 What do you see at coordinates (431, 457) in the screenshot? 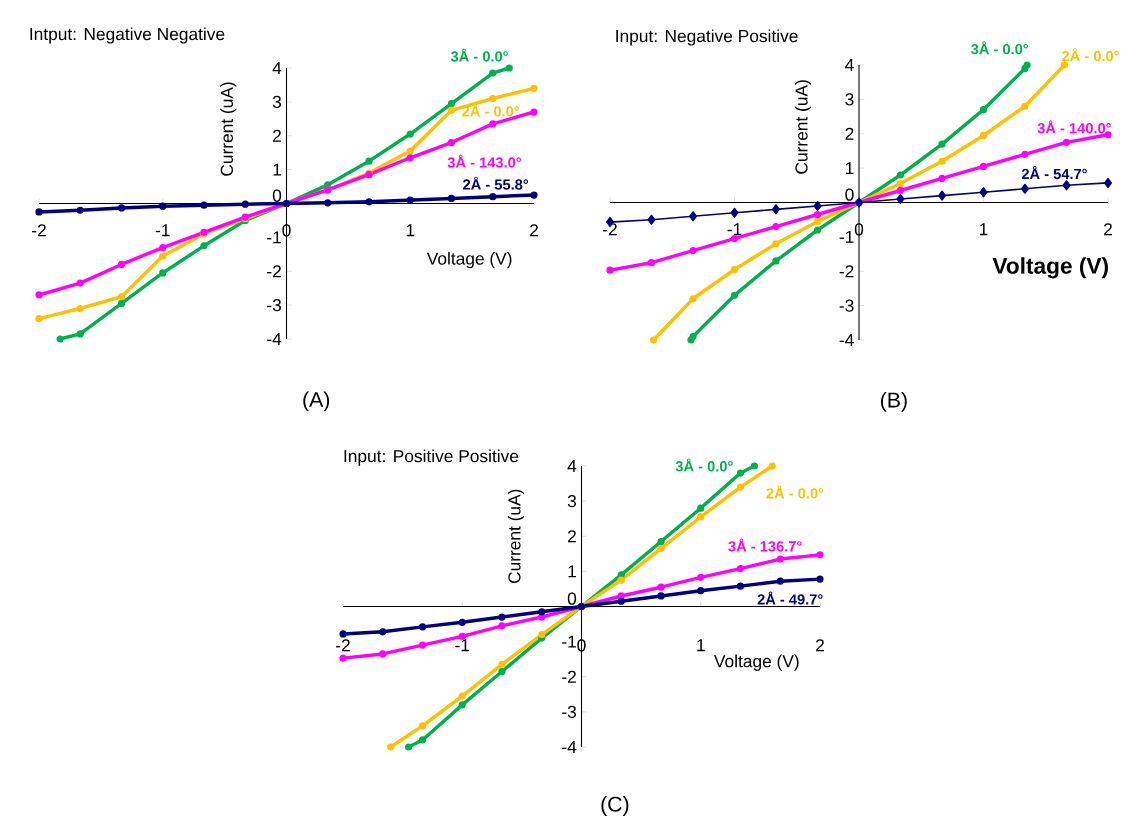
I see `chart-title: Input: Positive Positive` at bounding box center [431, 457].